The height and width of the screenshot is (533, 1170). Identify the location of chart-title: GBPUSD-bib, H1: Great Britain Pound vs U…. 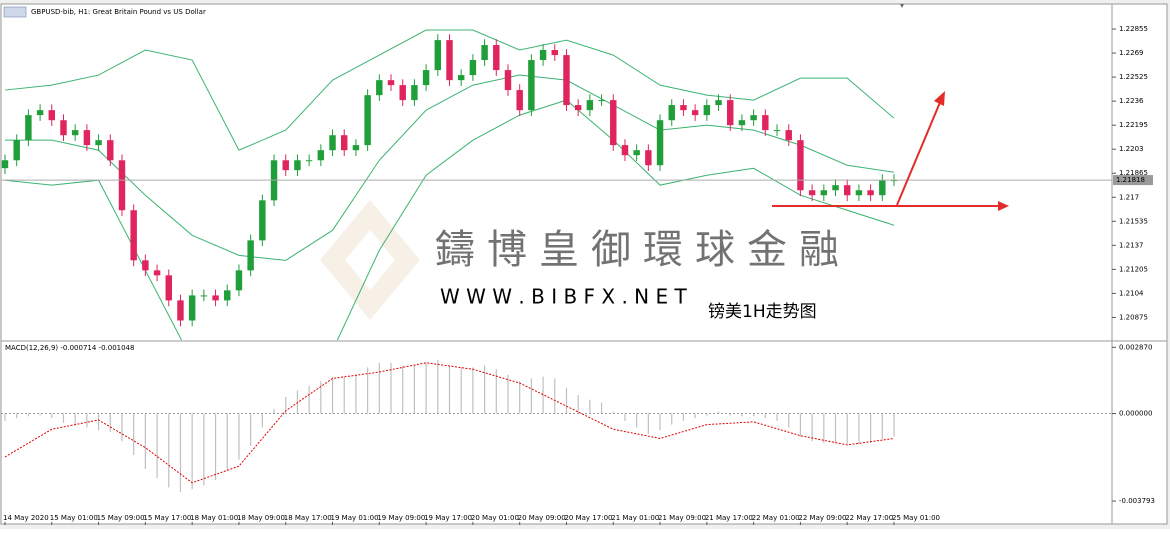
(118, 12).